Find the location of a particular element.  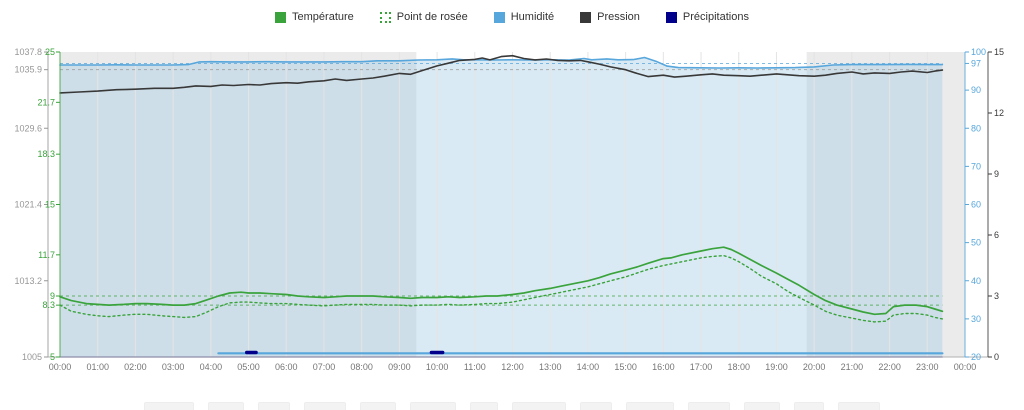

pressure-tick-label: 1029.6 is located at coordinates (28, 128).